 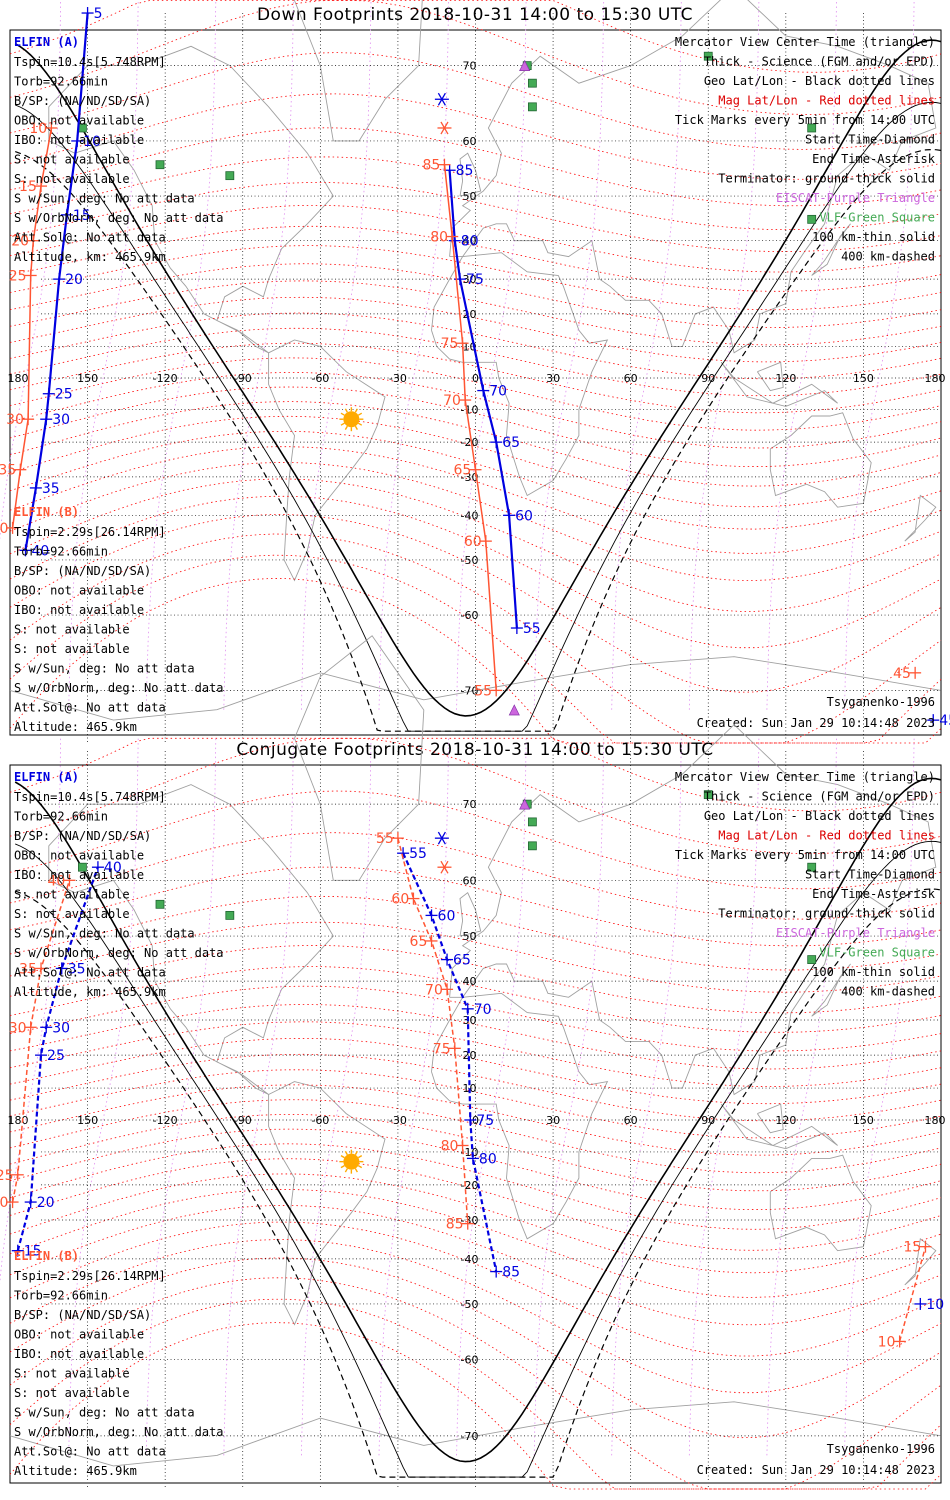 What do you see at coordinates (805, 777) in the screenshot?
I see `legend-line: Mercator View Center Time (triangle)` at bounding box center [805, 777].